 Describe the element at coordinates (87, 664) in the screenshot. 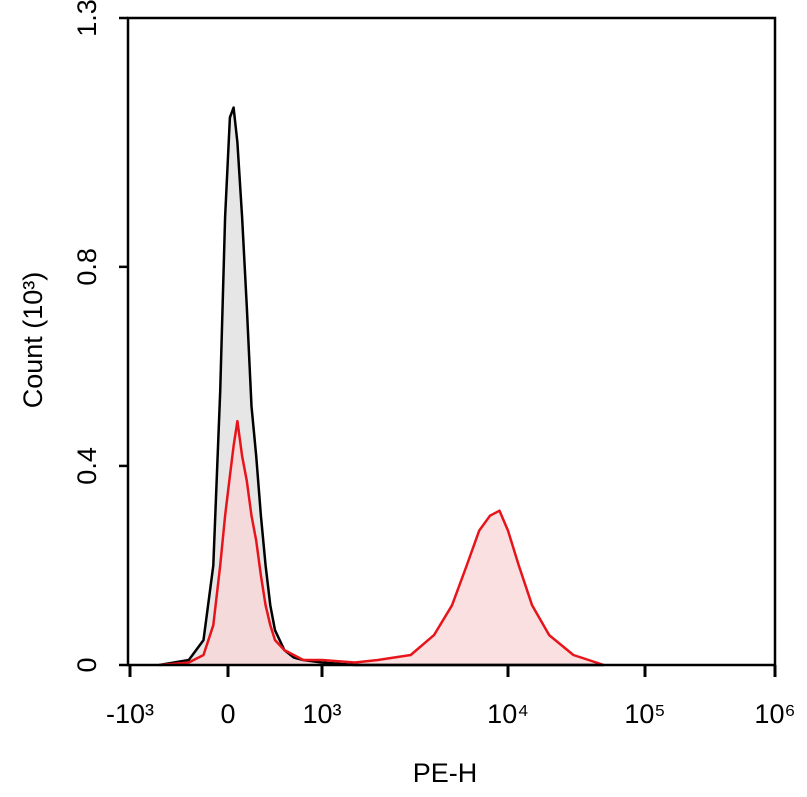

I see `y-tick-label: 0` at that location.